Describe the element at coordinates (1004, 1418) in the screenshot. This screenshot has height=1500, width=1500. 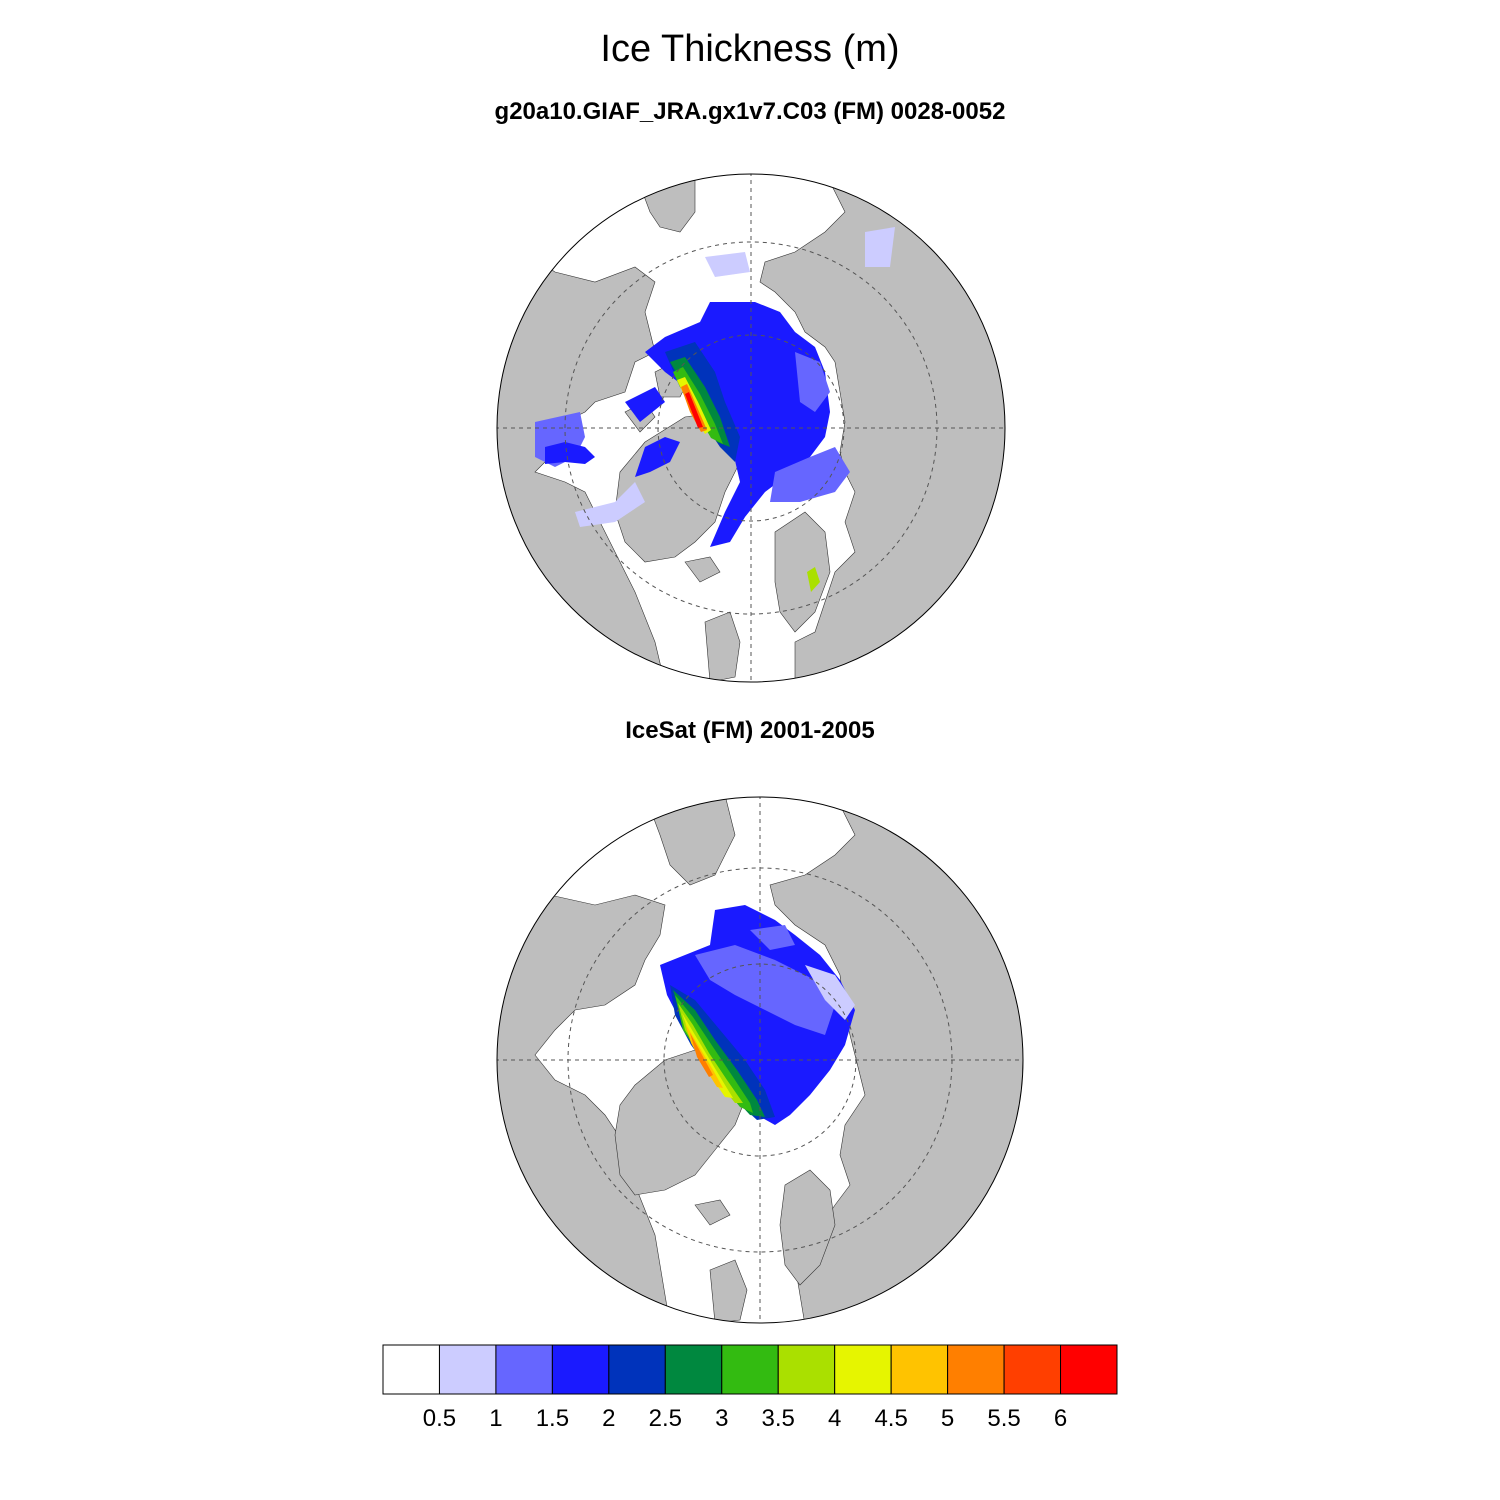
I see `colorbar-tick-label: 5.5` at that location.